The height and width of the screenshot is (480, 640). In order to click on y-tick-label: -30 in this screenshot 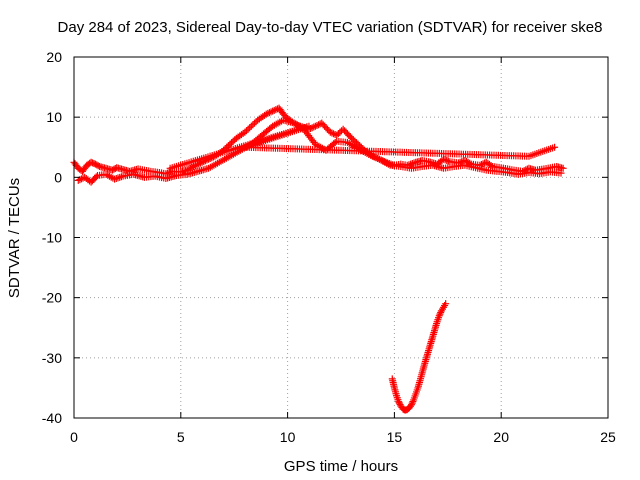, I will do `click(52, 358)`.